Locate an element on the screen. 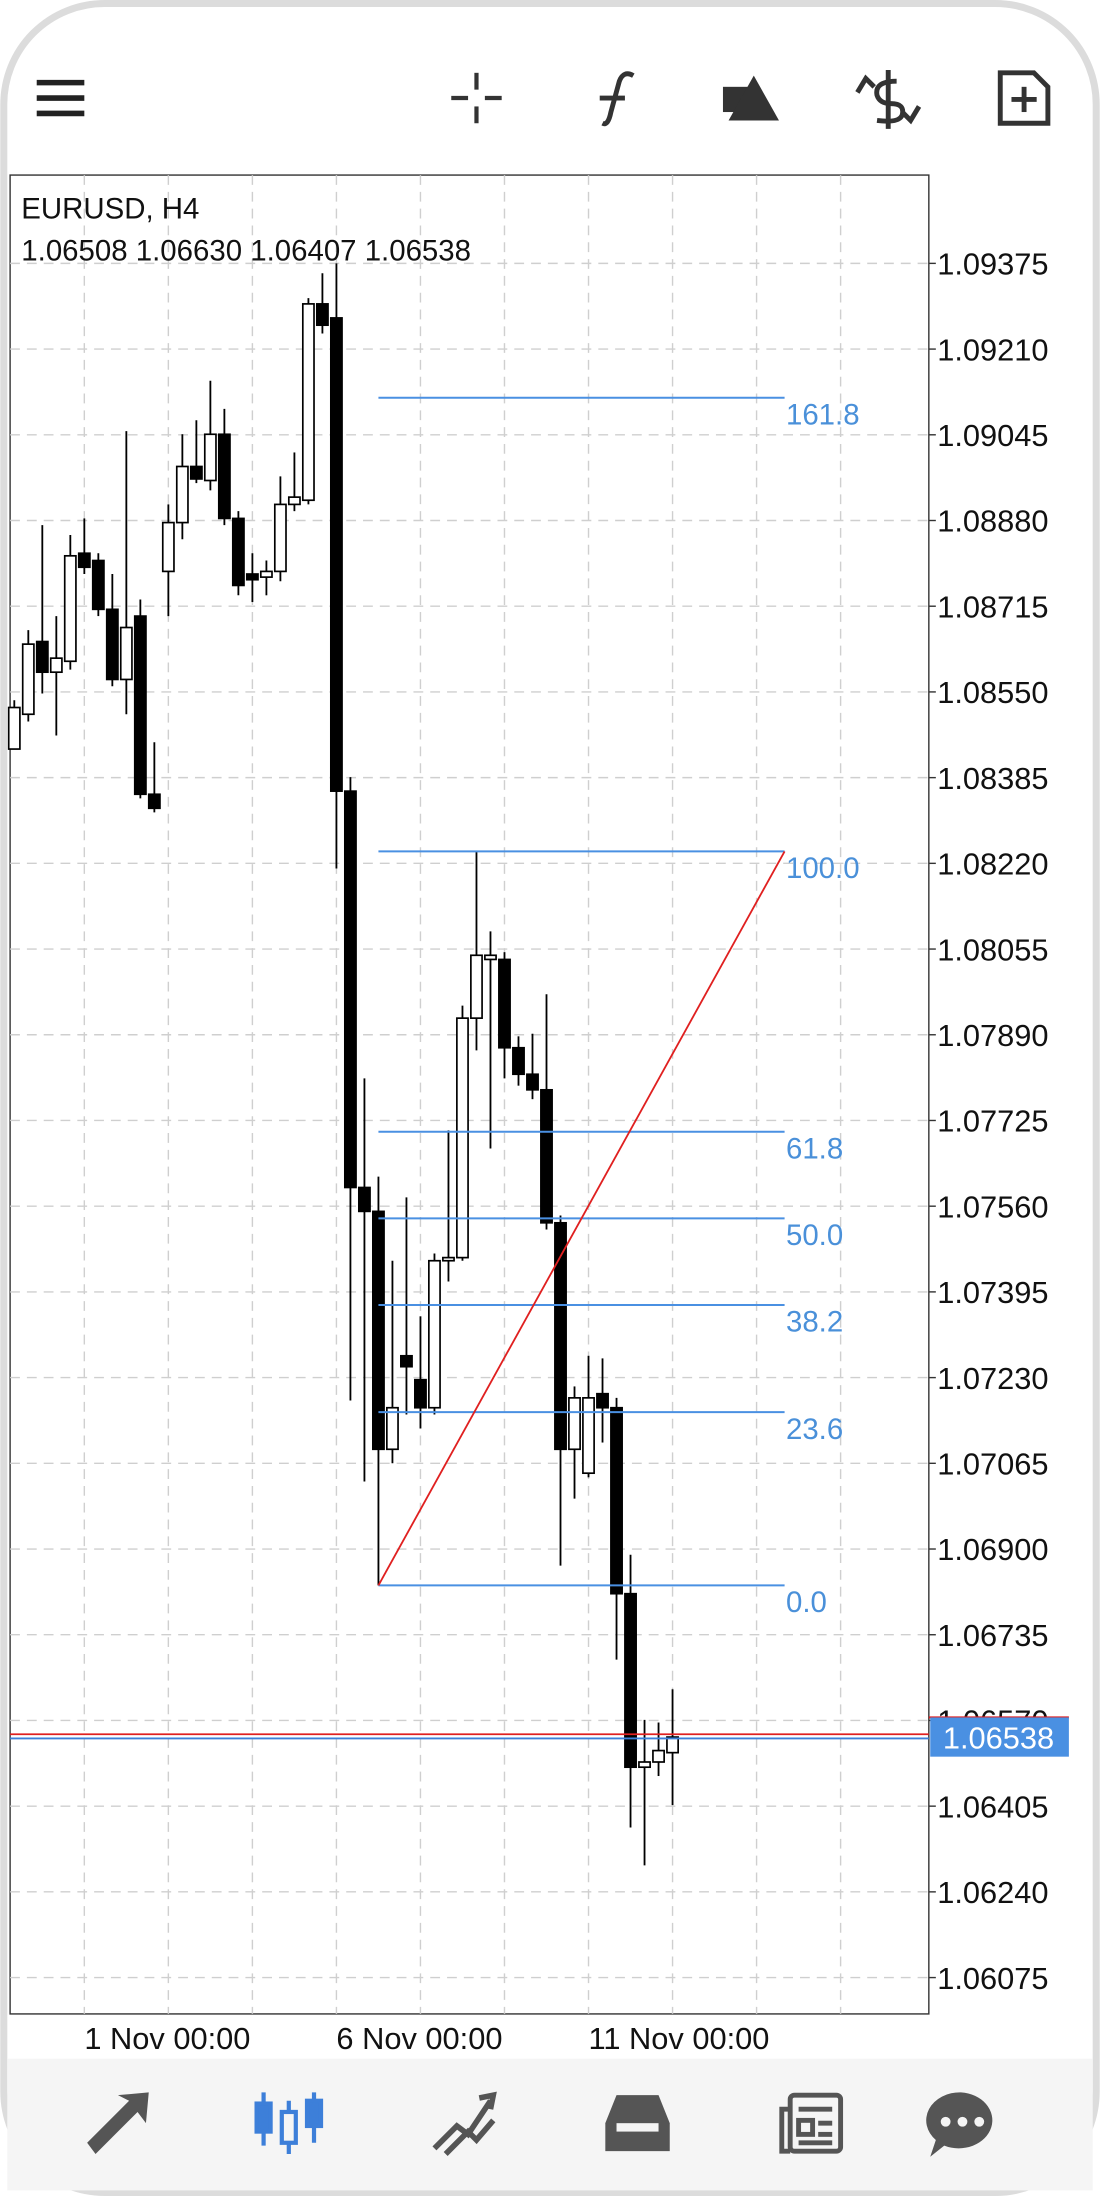 Image resolution: width=1100 pixels, height=2196 pixels. fibo-trendline is located at coordinates (581, 1218).